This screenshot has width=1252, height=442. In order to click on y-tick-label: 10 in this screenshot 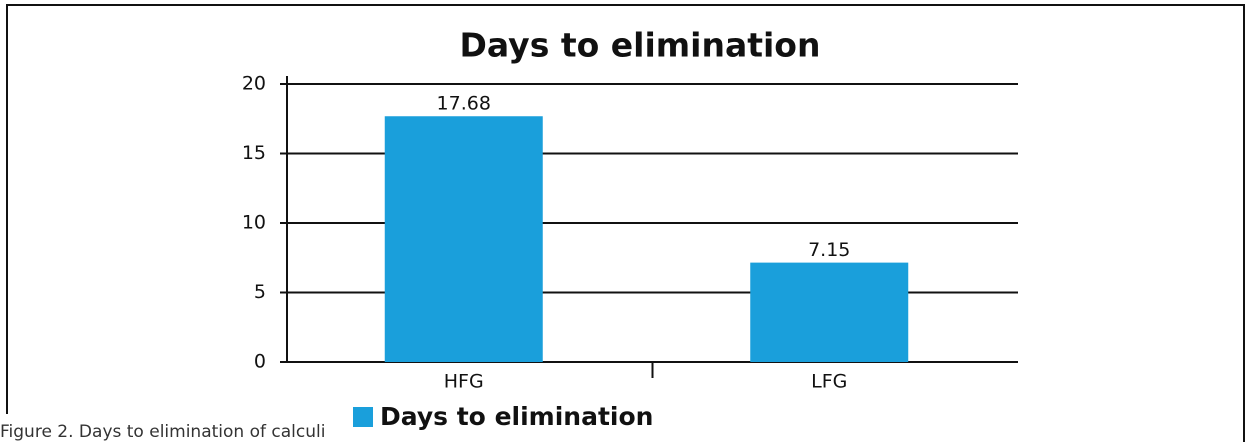, I will do `click(254, 223)`.